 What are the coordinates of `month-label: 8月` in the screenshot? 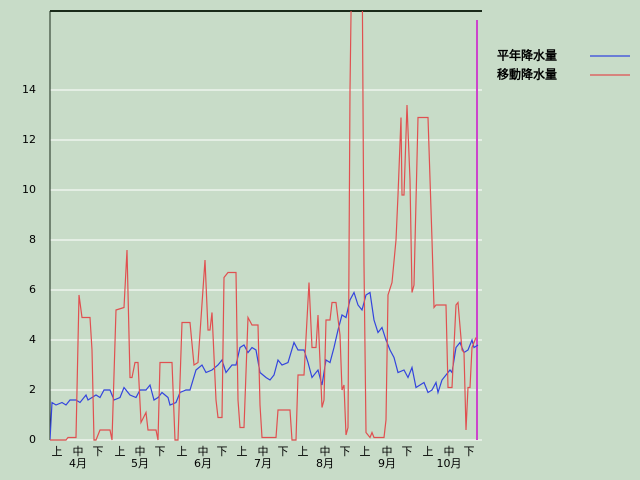 It's located at (325, 463).